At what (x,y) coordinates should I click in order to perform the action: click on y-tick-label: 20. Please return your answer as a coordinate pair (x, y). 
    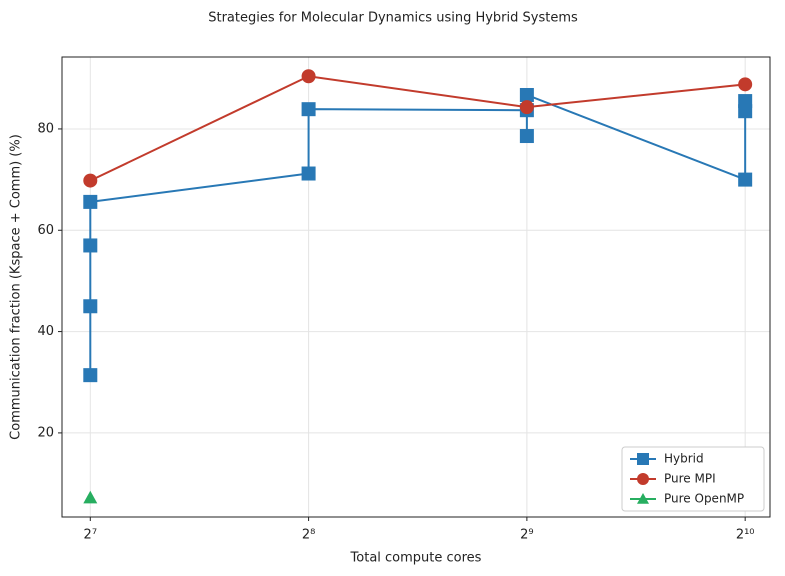
    Looking at the image, I should click on (45, 432).